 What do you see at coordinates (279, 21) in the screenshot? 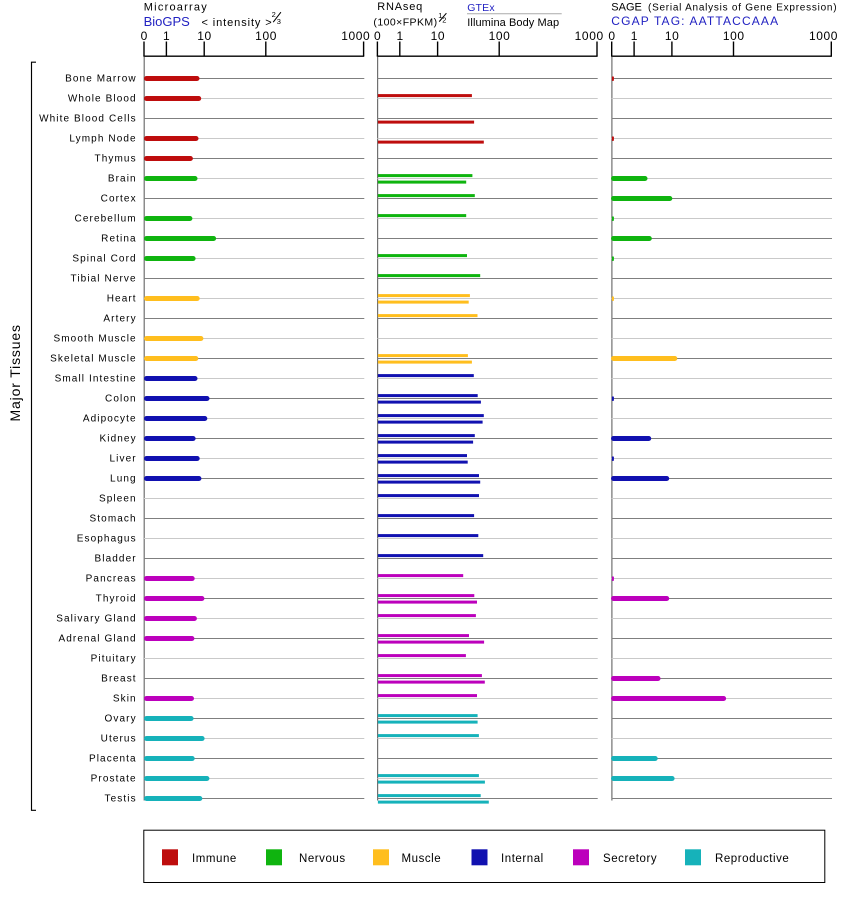
I see `svg-text: 3` at bounding box center [279, 21].